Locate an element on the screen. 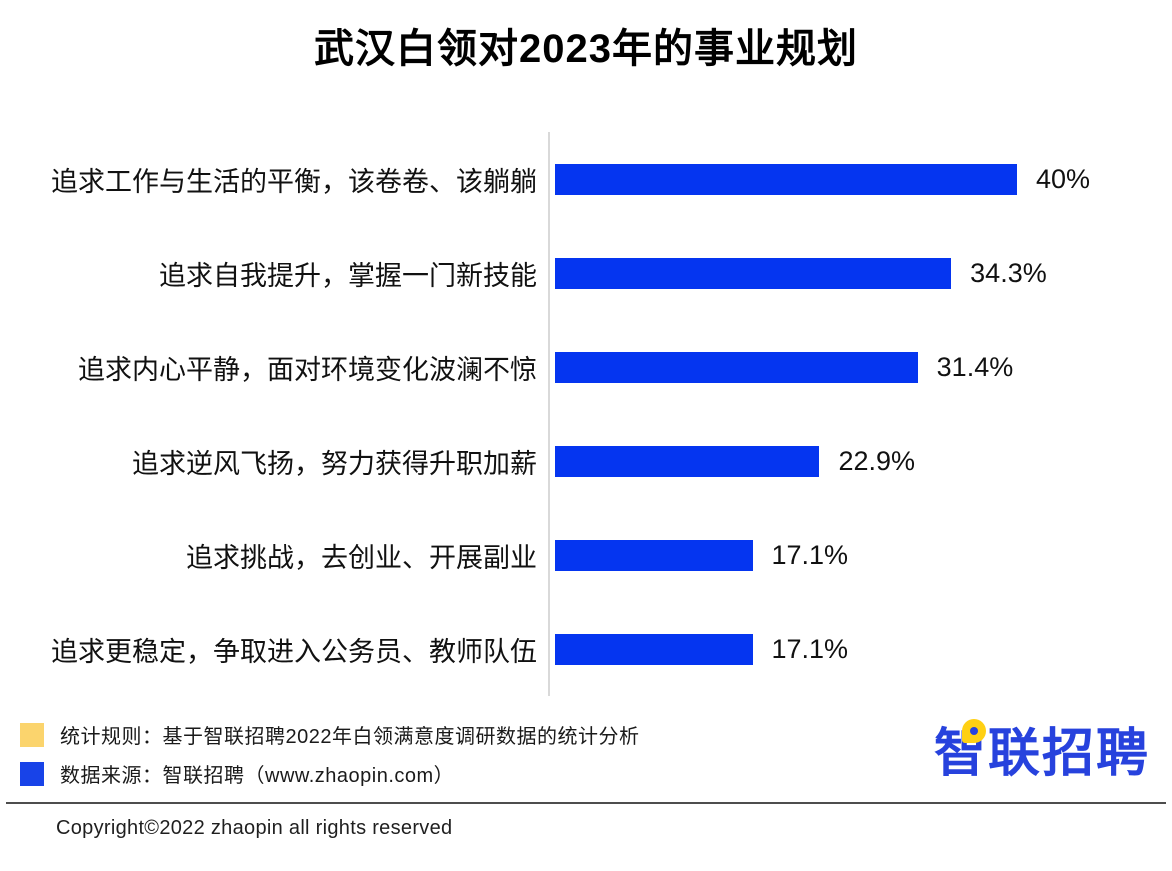 This screenshot has height=871, width=1172. logo-bubble-dot is located at coordinates (973, 730).